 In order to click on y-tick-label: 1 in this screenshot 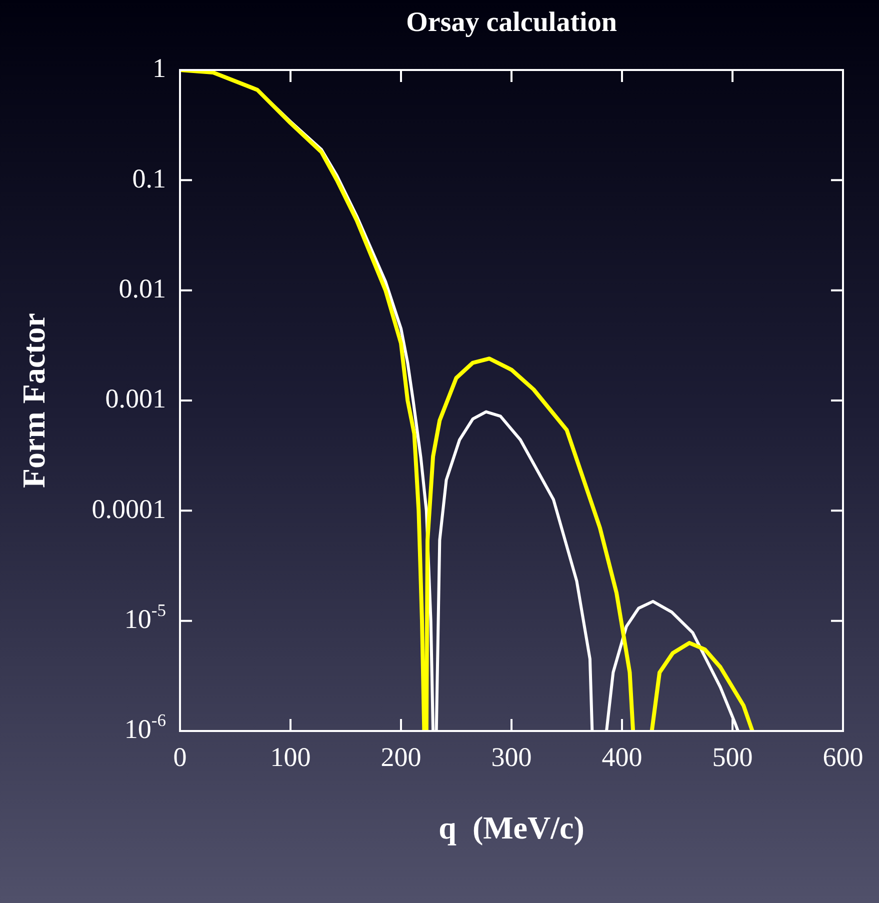, I will do `click(159, 68)`.